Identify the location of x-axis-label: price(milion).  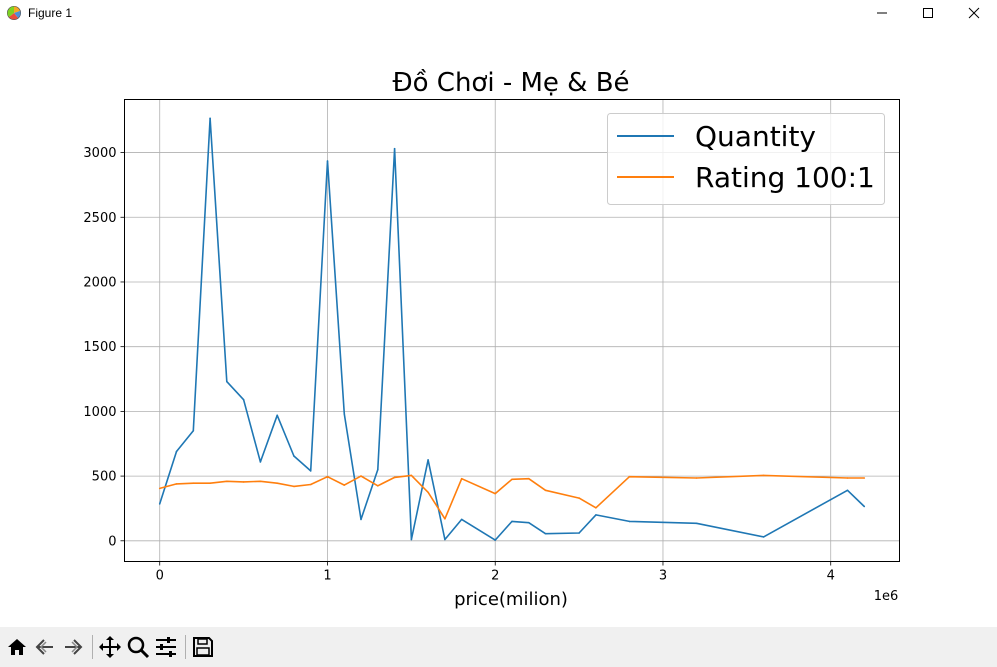
(511, 599).